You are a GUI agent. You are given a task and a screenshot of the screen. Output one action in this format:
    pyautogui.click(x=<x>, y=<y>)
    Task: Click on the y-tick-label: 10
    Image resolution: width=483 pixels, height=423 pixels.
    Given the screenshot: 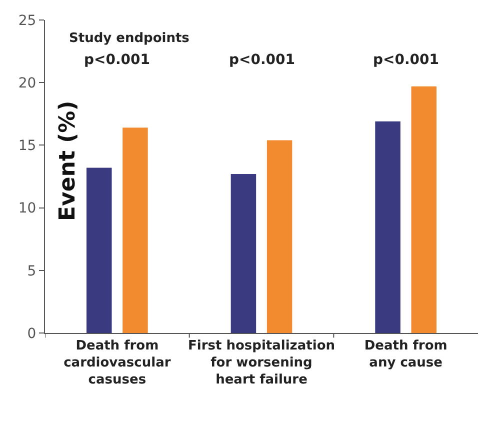 What is the action you would take?
    pyautogui.click(x=27, y=208)
    